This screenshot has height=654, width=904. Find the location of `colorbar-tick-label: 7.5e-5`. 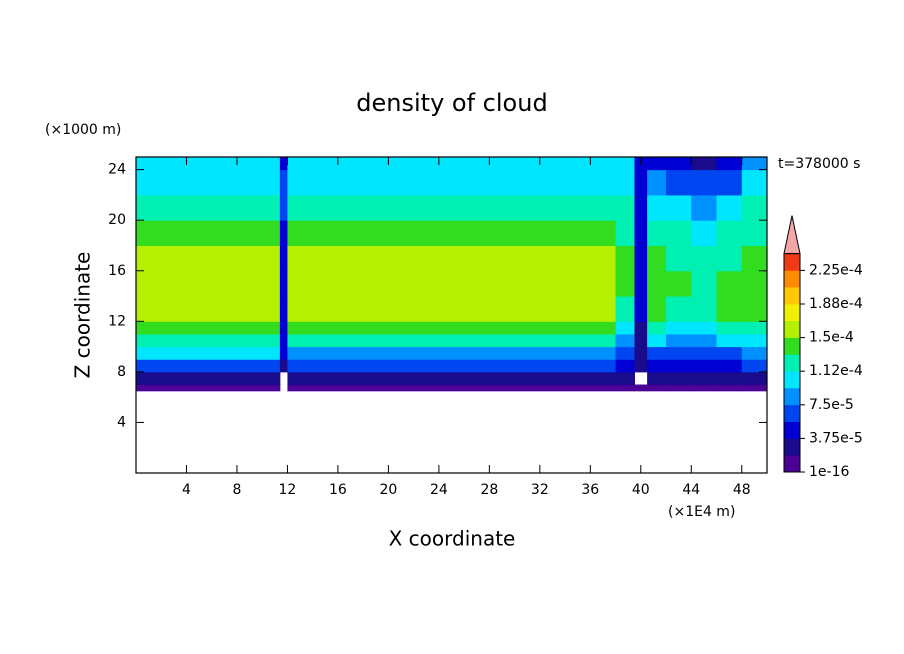

colorbar-tick-label: 7.5e-5 is located at coordinates (831, 405).